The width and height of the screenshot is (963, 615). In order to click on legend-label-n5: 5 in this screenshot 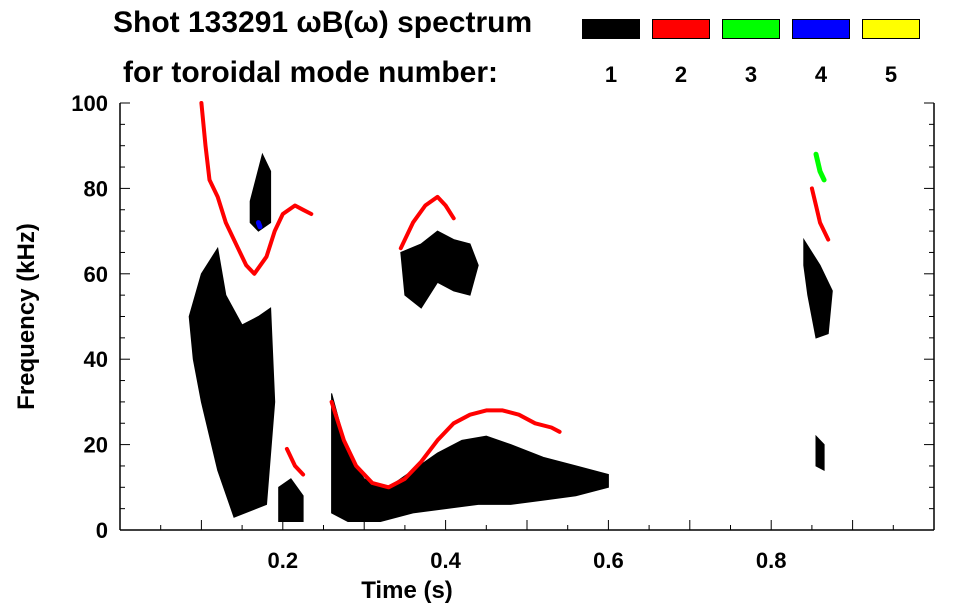, I will do `click(891, 74)`.